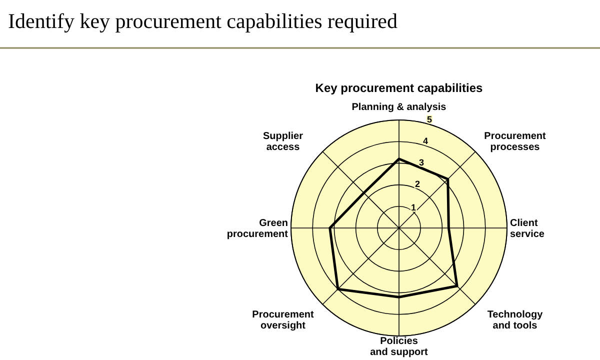  What do you see at coordinates (283, 320) in the screenshot?
I see `spoke-label: Procurement oversight` at bounding box center [283, 320].